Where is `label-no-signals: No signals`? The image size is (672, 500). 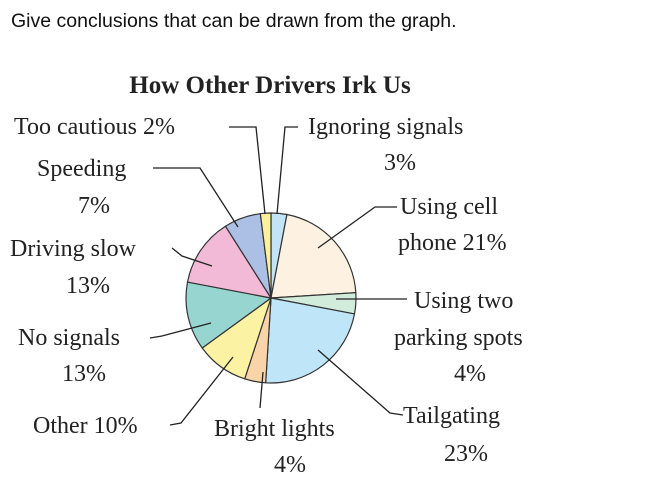
label-no-signals: No signals is located at coordinates (69, 338).